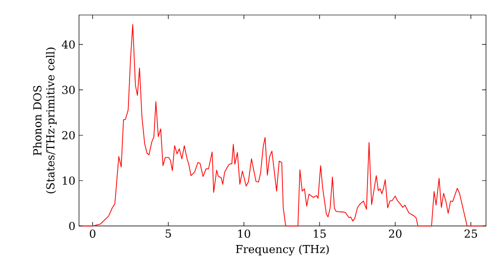 This screenshot has width=500, height=280. I want to click on x-tick-label: 15, so click(320, 234).